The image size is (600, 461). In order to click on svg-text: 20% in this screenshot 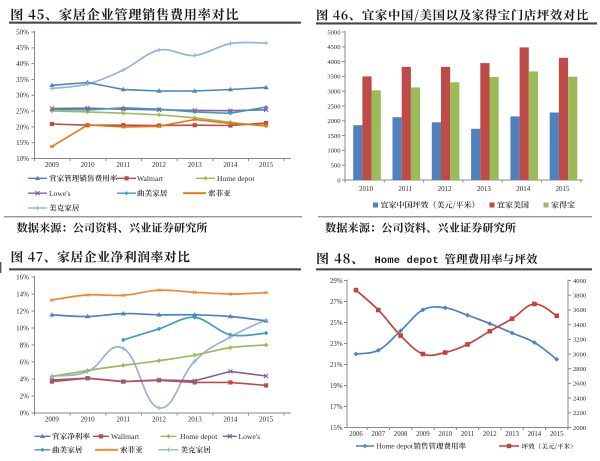, I will do `click(22, 127)`.